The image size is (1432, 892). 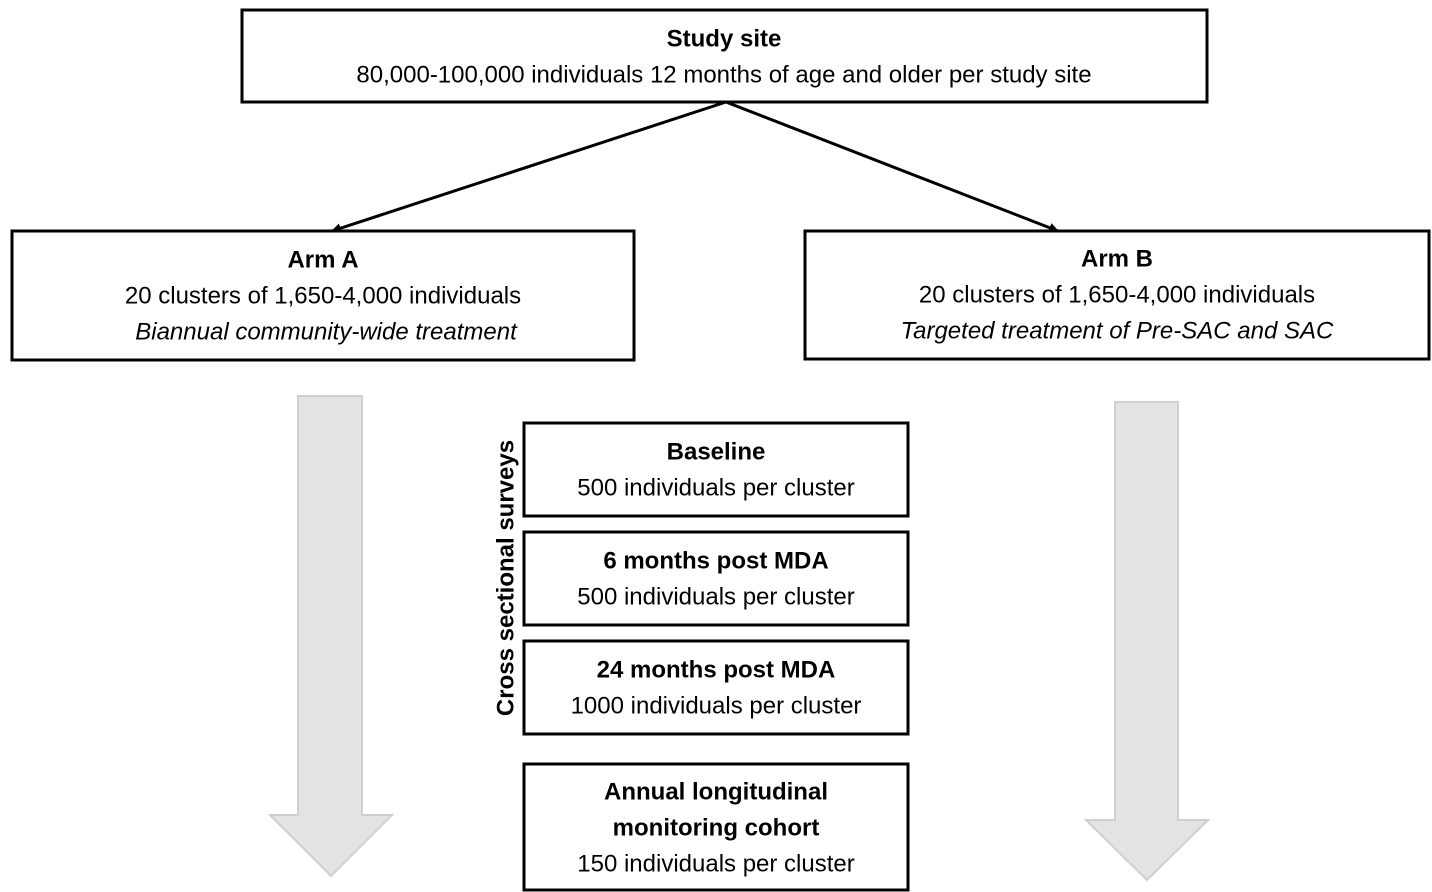 I want to click on box-title: 24 months post MDA, so click(x=716, y=669).